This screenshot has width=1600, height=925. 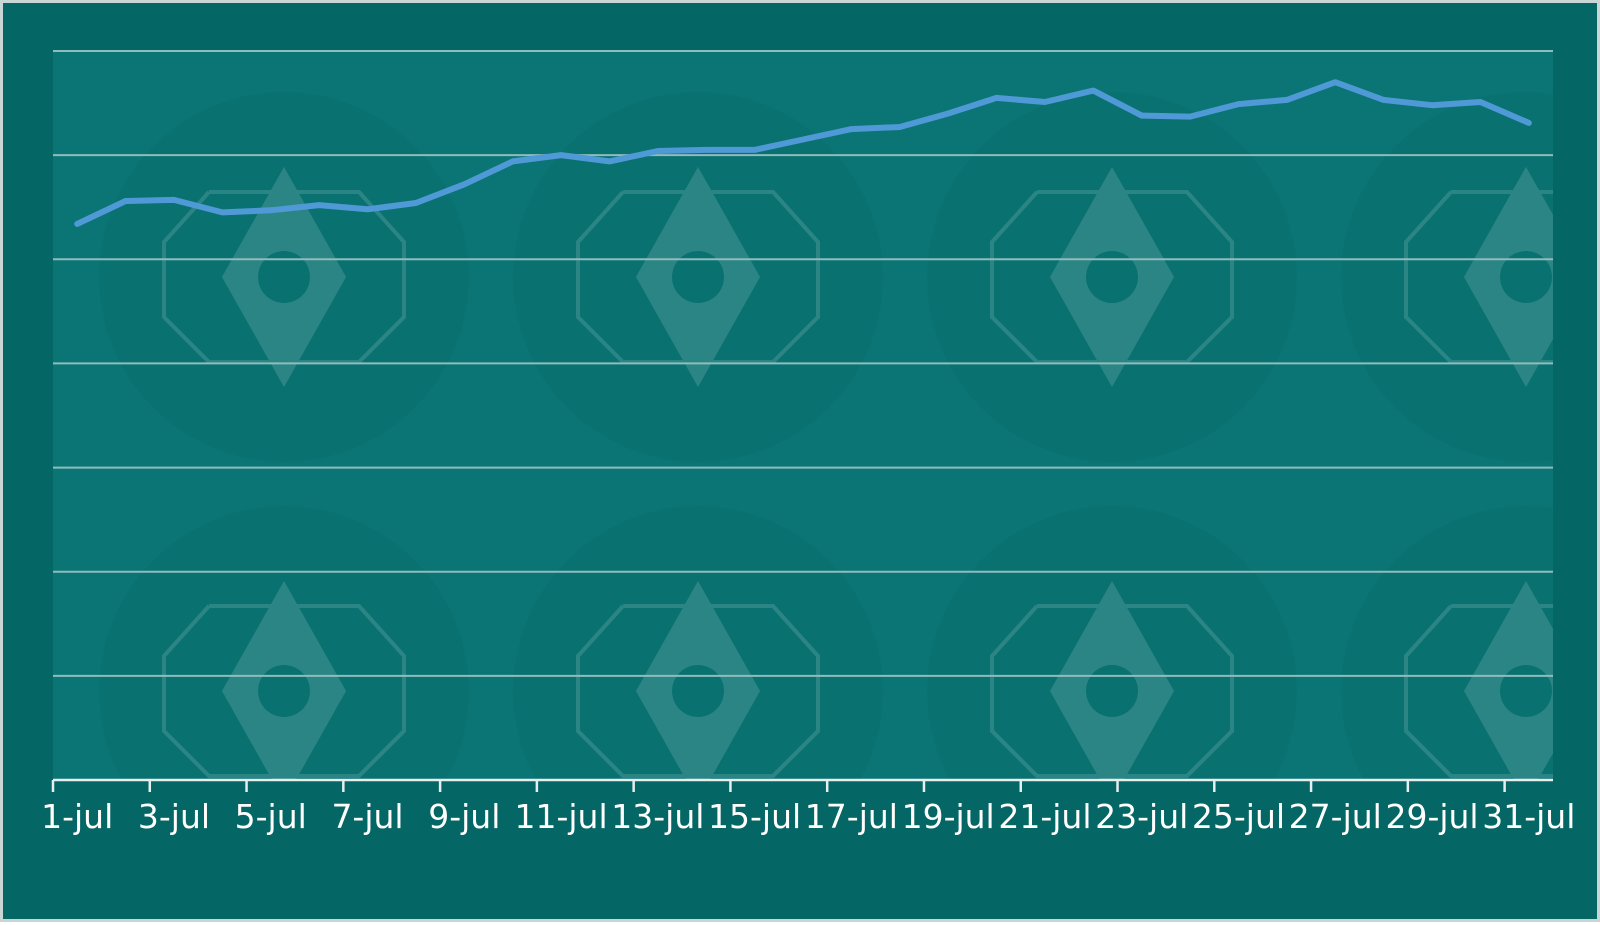 What do you see at coordinates (464, 816) in the screenshot?
I see `x-tick-label: 9-jul` at bounding box center [464, 816].